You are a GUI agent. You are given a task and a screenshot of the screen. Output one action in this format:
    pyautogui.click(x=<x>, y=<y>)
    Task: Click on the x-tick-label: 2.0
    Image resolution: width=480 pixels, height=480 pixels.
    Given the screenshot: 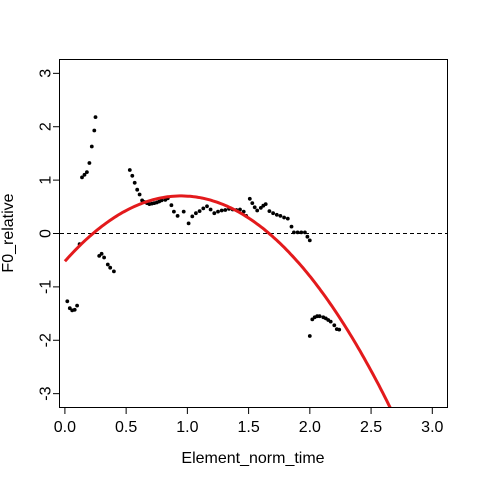 What is the action you would take?
    pyautogui.click(x=310, y=427)
    